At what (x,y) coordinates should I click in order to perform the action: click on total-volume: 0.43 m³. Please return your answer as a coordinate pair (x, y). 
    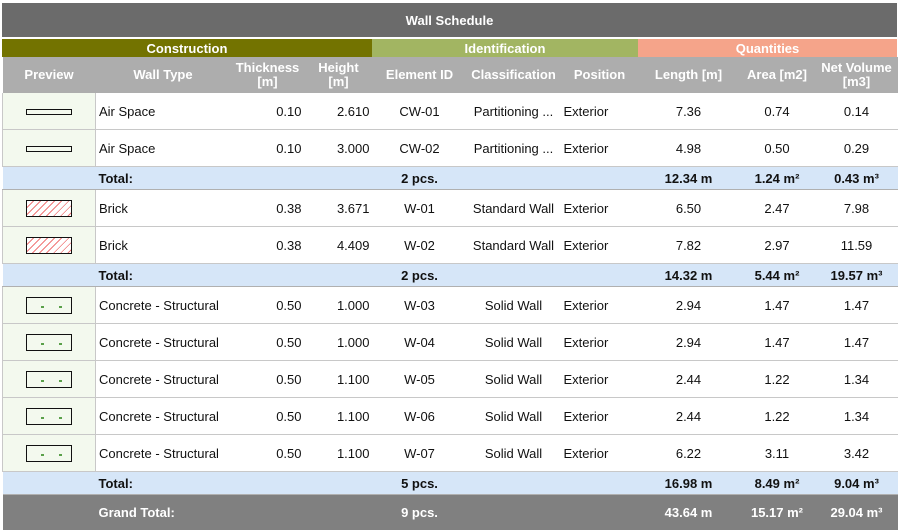
    Looking at the image, I should click on (856, 178).